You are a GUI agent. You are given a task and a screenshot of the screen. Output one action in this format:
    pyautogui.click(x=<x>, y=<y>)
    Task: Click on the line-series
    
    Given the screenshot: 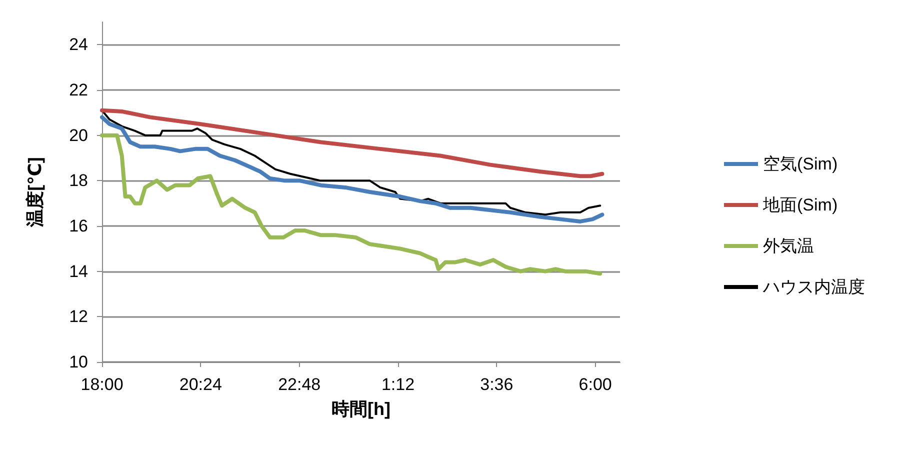 What is the action you would take?
    pyautogui.click(x=352, y=143)
    